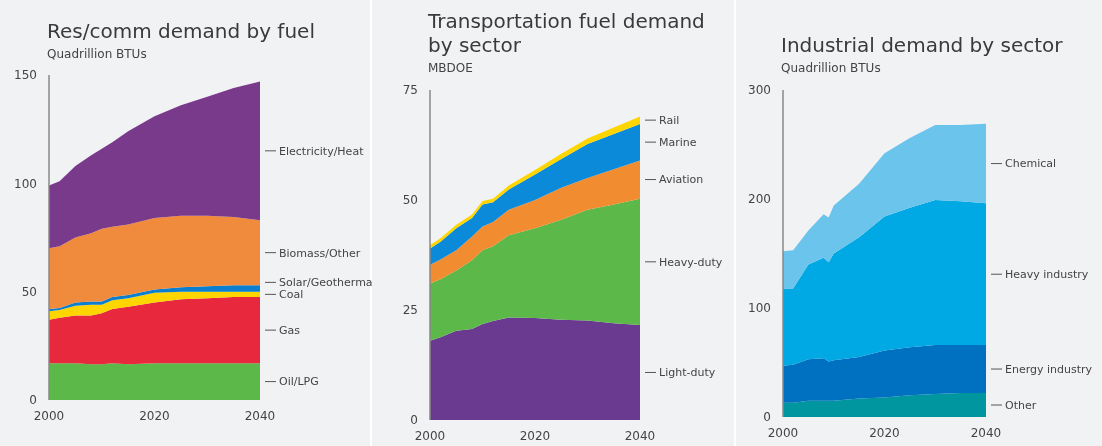 The image size is (1102, 446). I want to click on y-tick-label: 200, so click(759, 199).